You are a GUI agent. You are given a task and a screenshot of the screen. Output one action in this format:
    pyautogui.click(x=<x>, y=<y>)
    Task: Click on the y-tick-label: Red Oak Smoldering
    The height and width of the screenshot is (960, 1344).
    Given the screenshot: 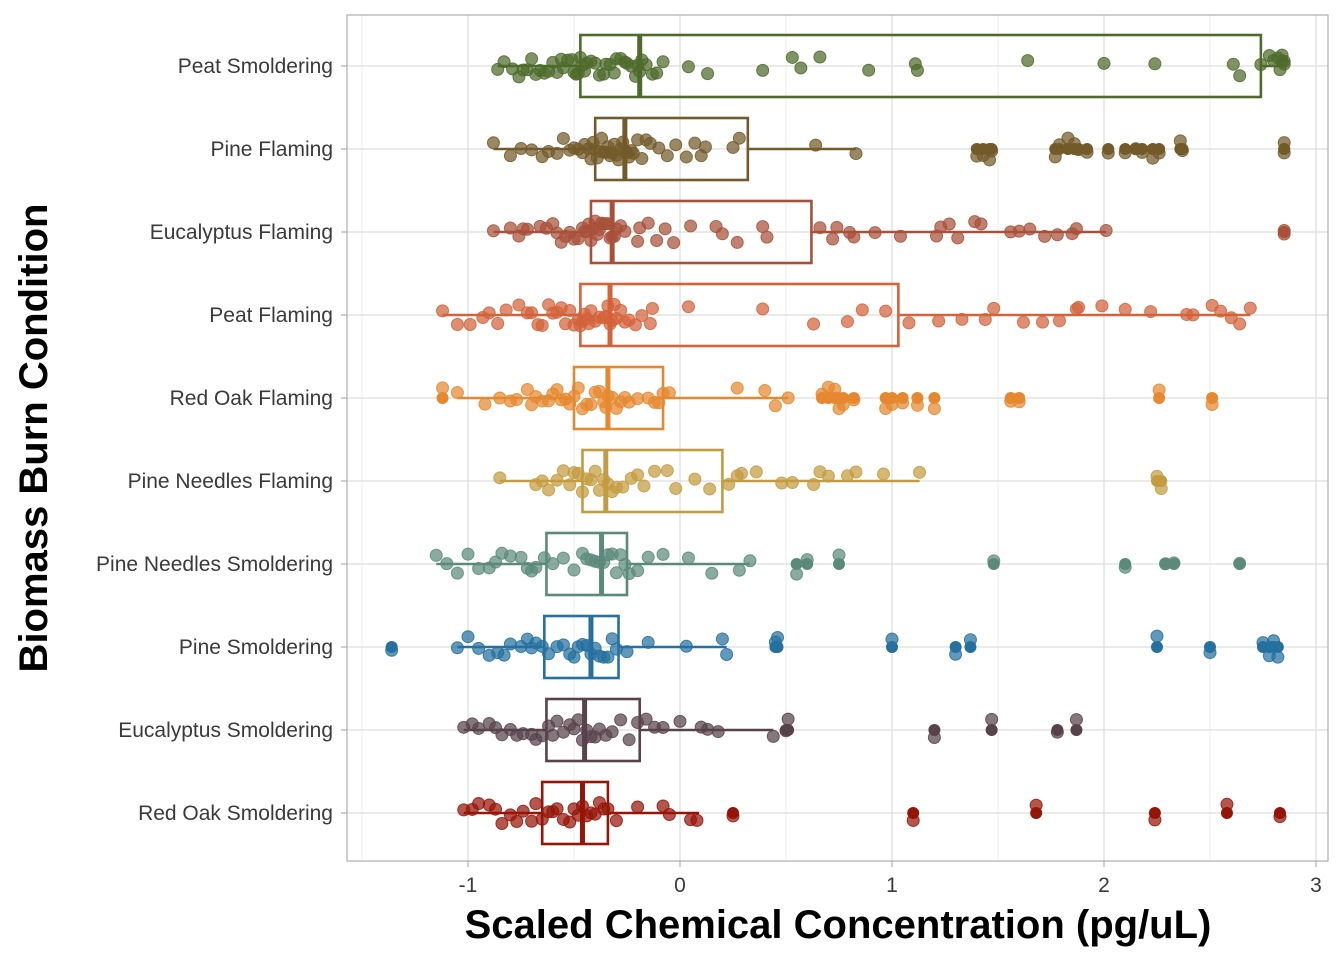 What is the action you would take?
    pyautogui.click(x=235, y=813)
    